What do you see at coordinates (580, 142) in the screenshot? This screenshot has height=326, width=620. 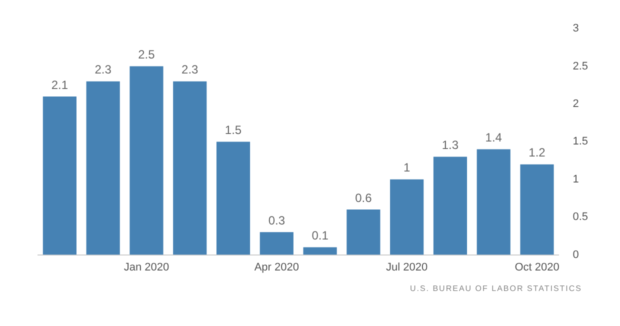 I see `y-tick-label: 1.5` at bounding box center [580, 142].